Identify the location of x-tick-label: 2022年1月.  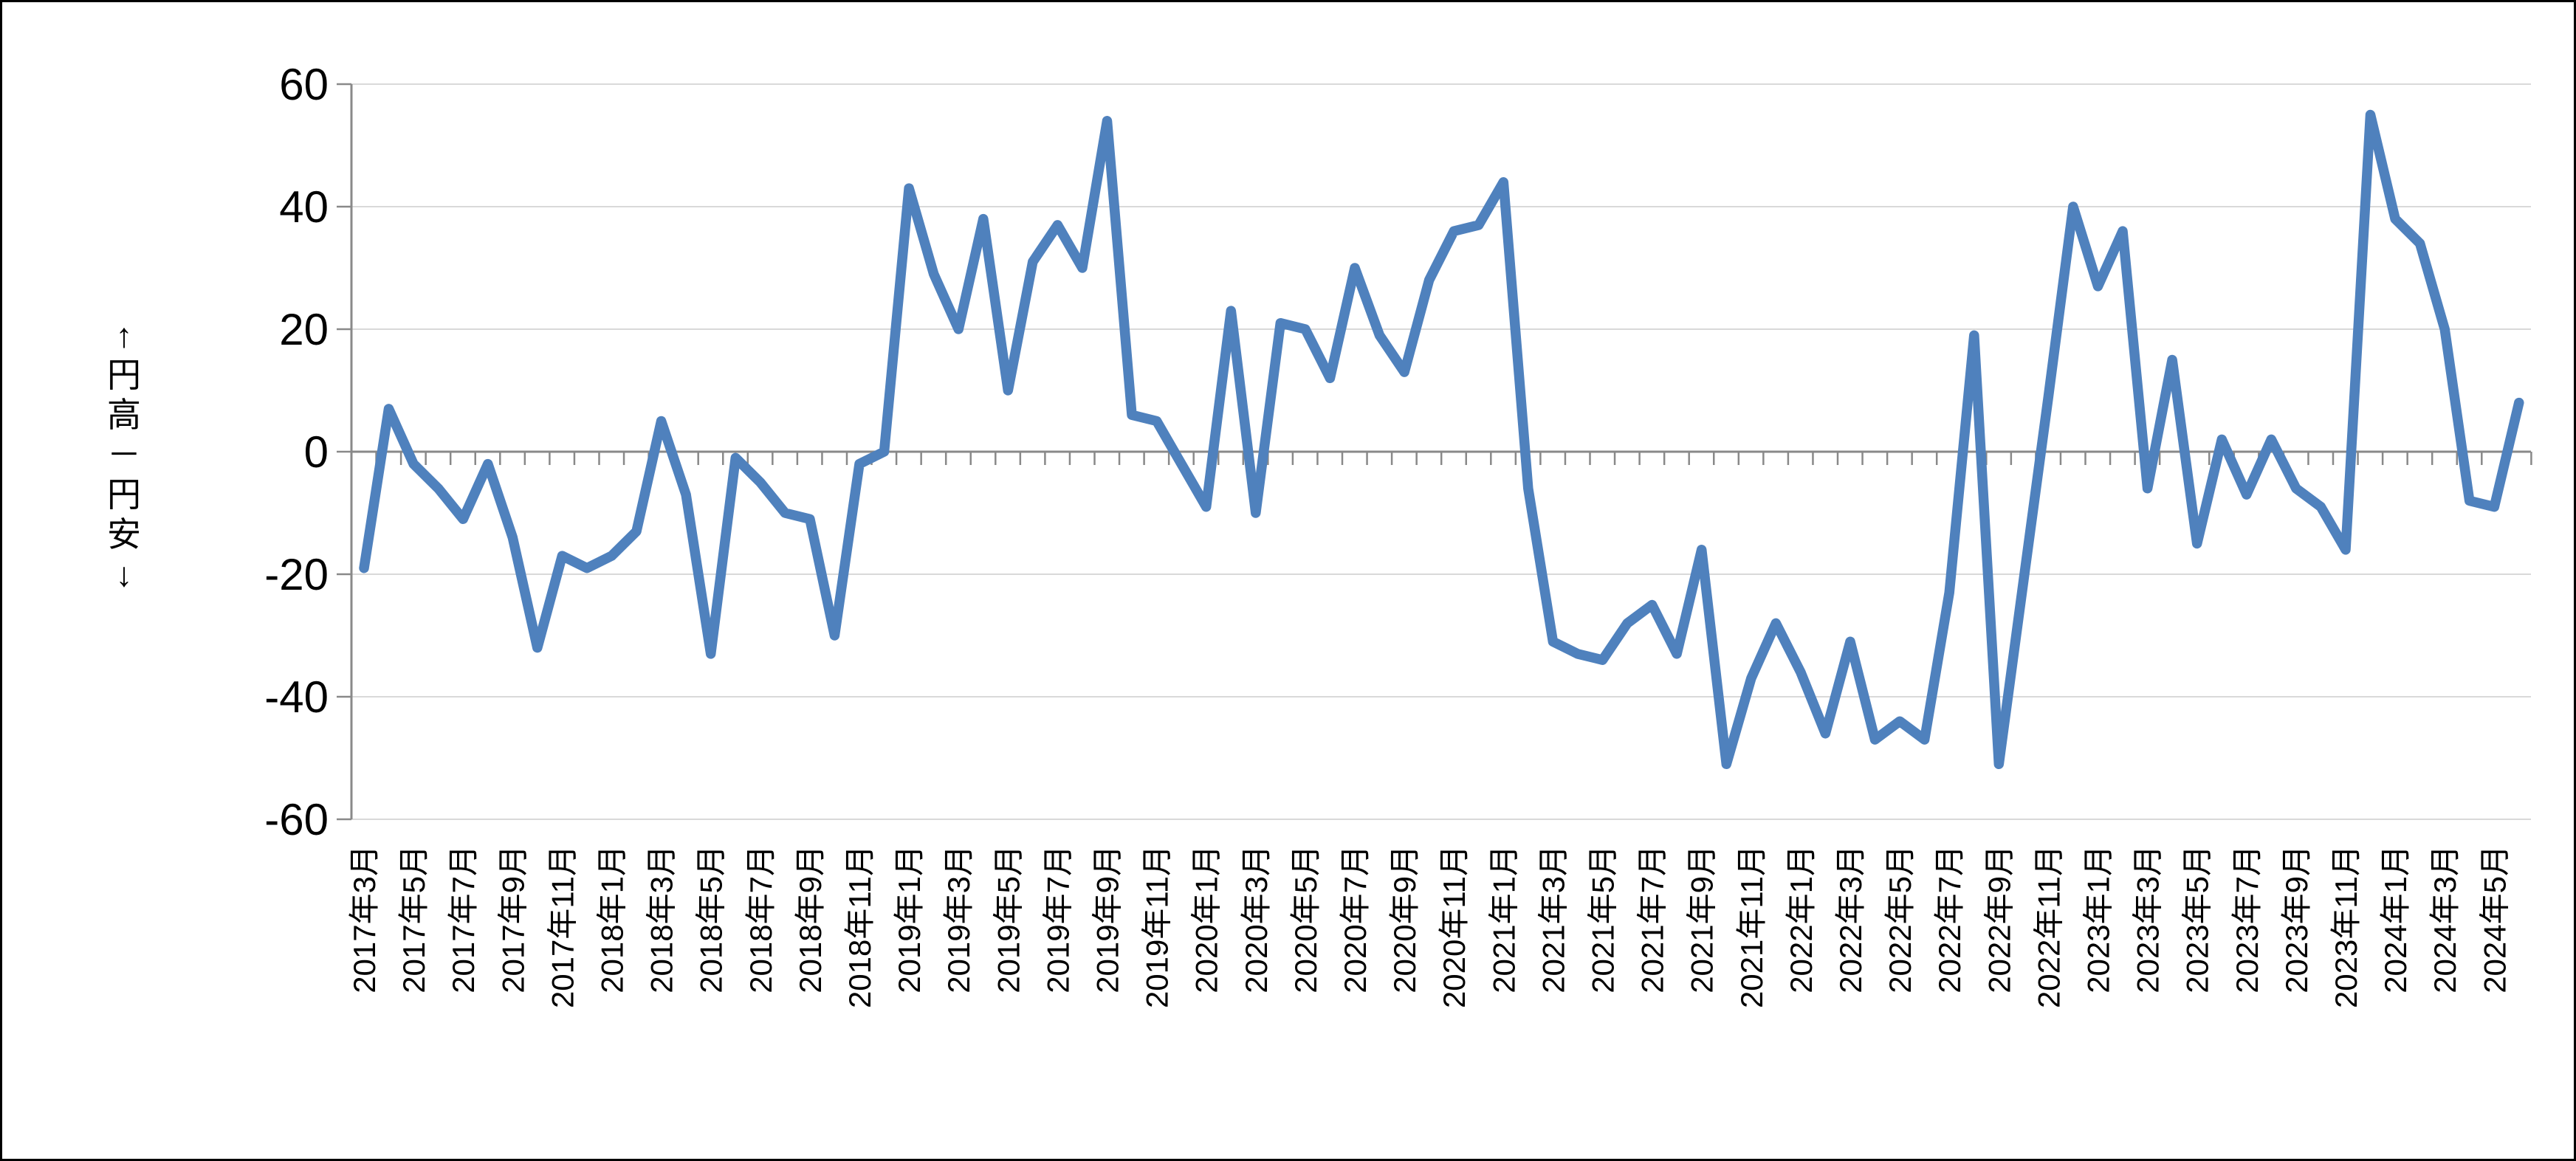
(1801, 919).